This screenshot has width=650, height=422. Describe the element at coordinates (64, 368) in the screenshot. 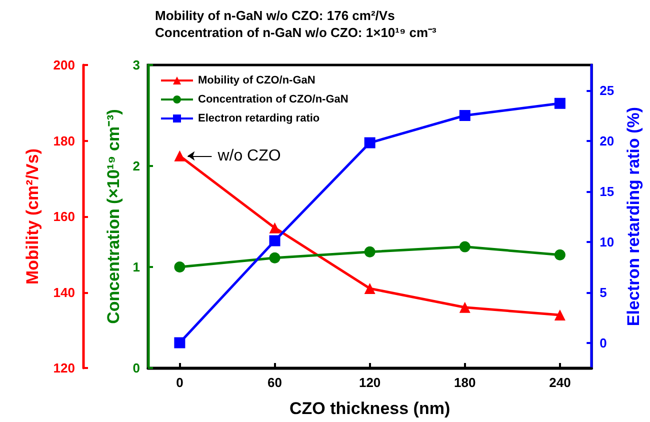

I see `y-tick-label: 120` at that location.